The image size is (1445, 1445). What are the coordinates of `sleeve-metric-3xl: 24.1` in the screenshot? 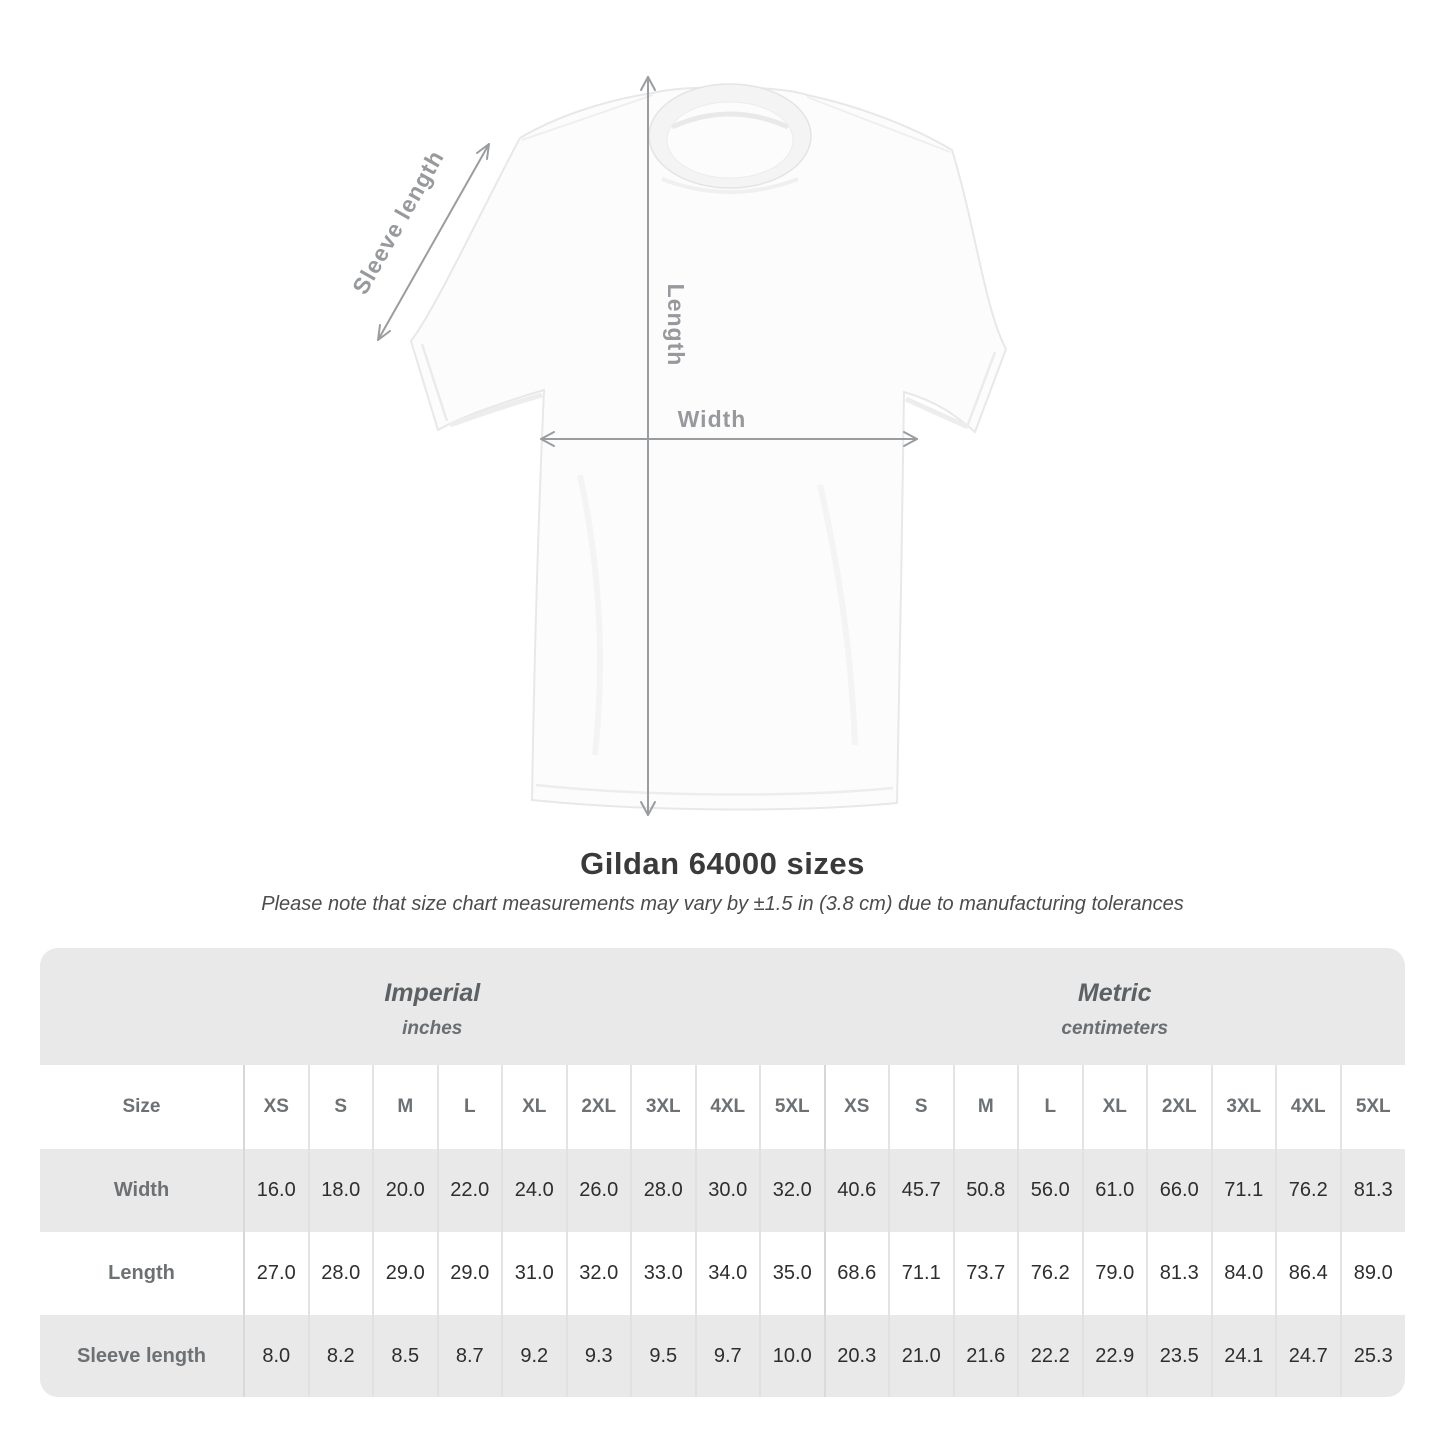 It's located at (1243, 1356).